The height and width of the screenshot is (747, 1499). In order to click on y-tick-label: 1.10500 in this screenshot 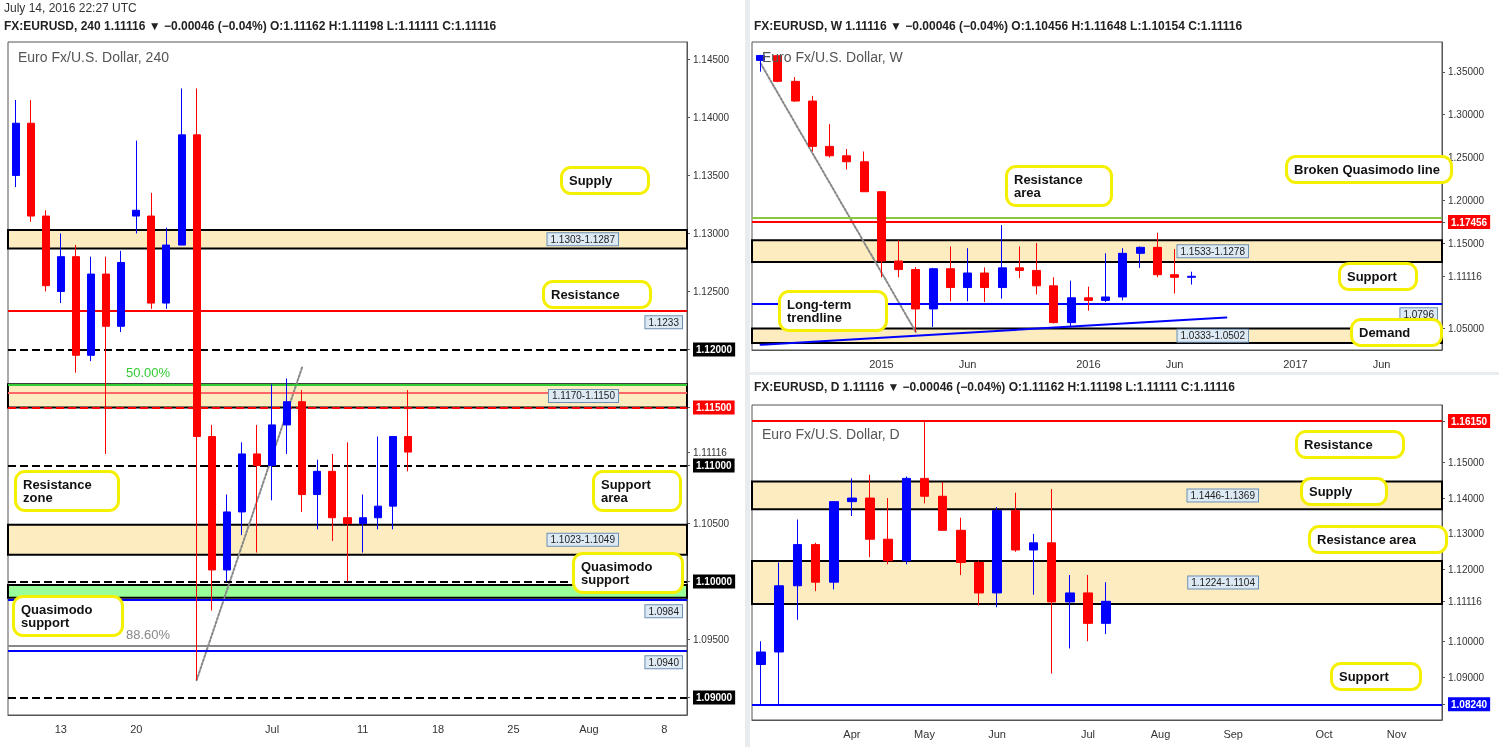, I will do `click(711, 524)`.